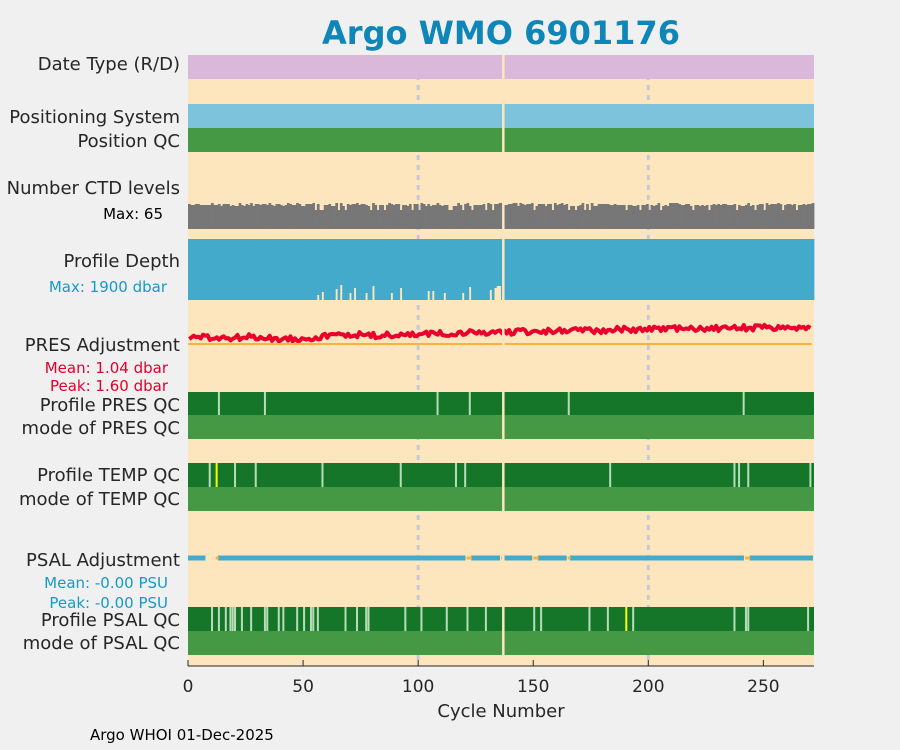 This screenshot has width=900, height=750. I want to click on x-tick-label: 250, so click(763, 687).